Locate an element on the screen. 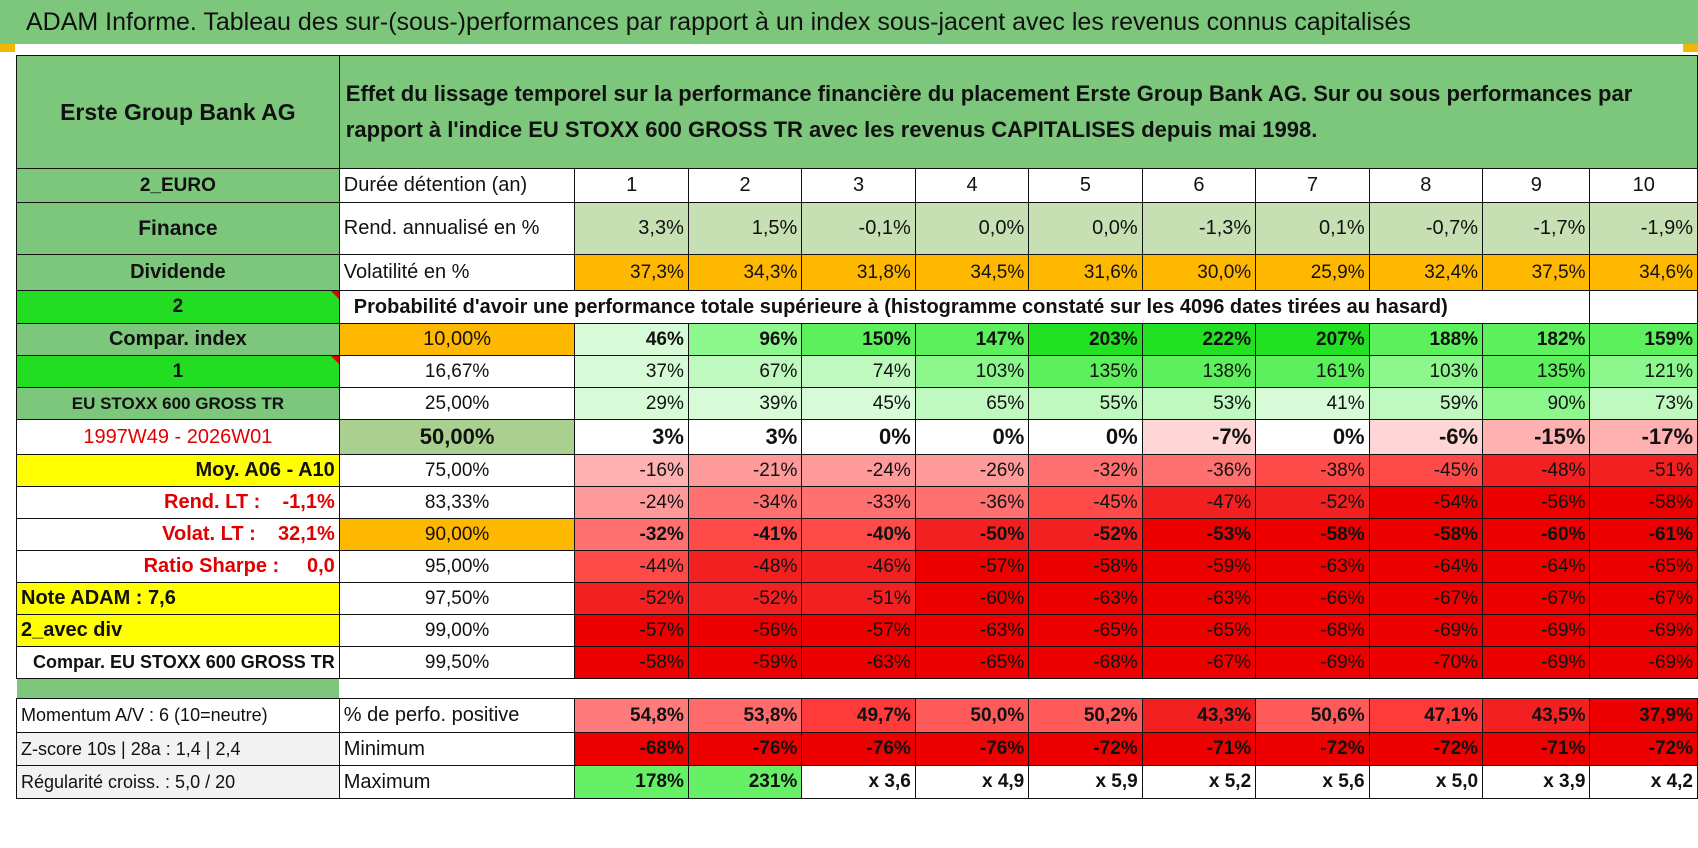  quantile-label: 99,50% is located at coordinates (457, 662).